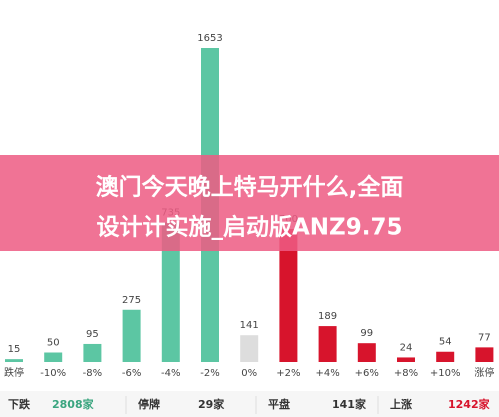 The height and width of the screenshot is (417, 499). Describe the element at coordinates (484, 372) in the screenshot. I see `x-tick-label: 涨停` at that location.